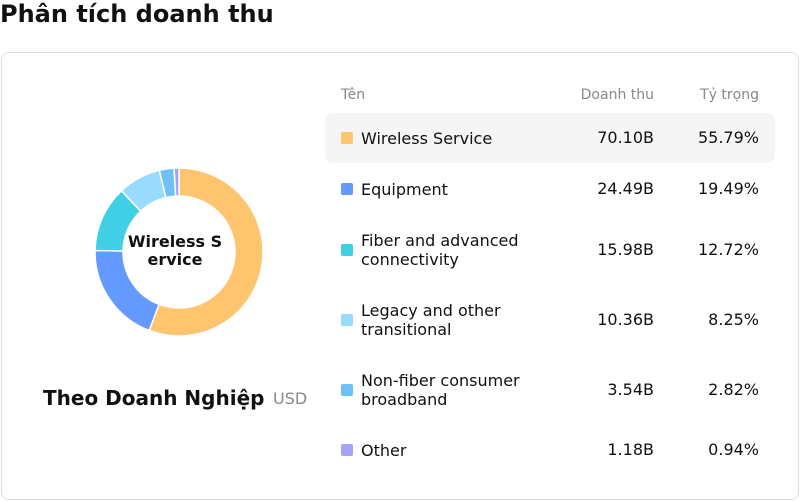 This screenshot has width=800, height=501. I want to click on value-label: 70.10B, so click(625, 137).